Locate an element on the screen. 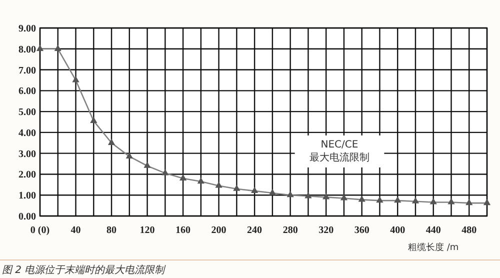 The image size is (500, 278). x-tick-label: 480 is located at coordinates (469, 230).